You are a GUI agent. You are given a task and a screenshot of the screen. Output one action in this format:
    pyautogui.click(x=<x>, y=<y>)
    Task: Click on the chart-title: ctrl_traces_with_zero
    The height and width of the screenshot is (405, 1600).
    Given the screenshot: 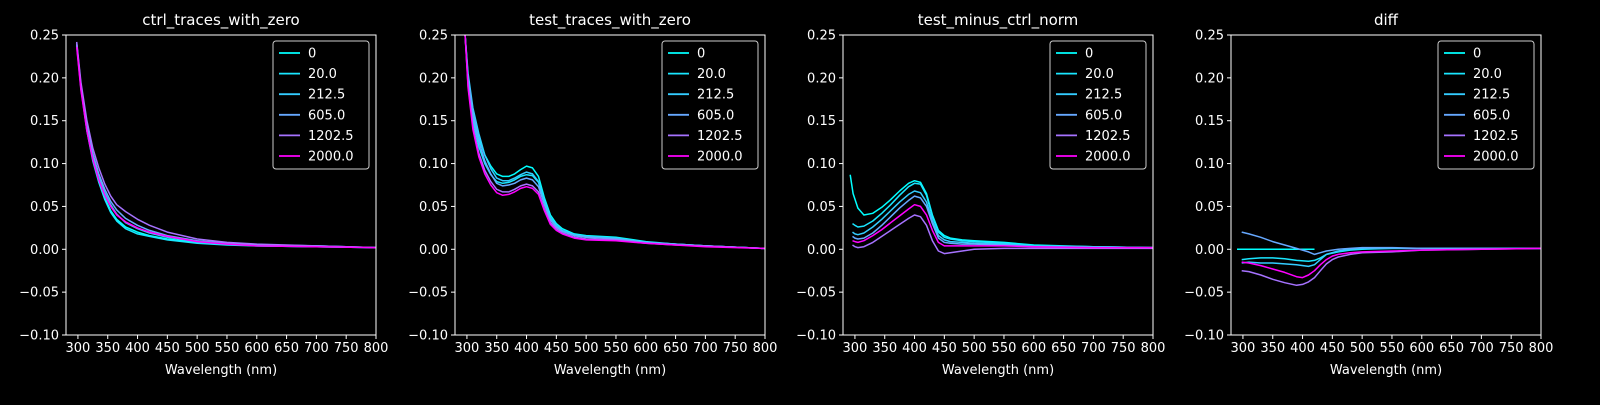 What is the action you would take?
    pyautogui.click(x=220, y=20)
    